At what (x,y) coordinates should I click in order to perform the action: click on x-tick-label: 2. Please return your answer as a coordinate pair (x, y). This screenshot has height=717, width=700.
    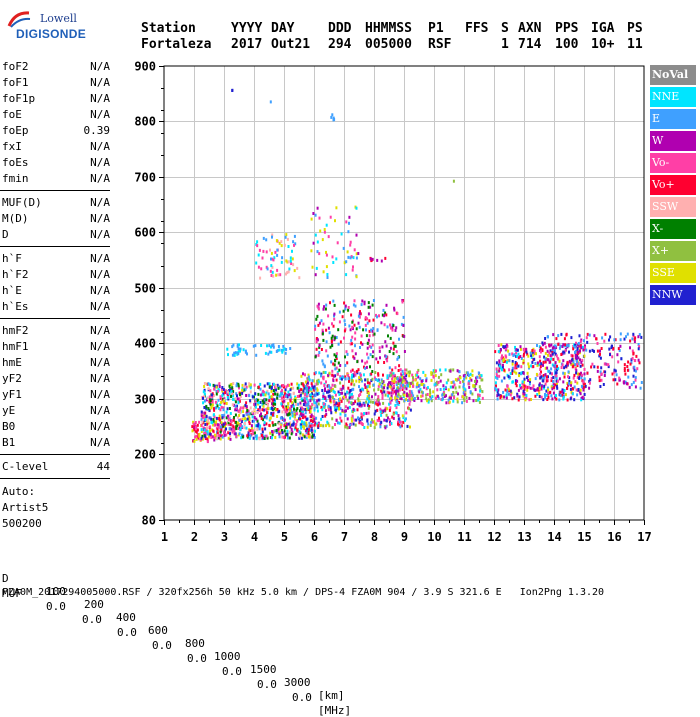
    Looking at the image, I should click on (194, 537).